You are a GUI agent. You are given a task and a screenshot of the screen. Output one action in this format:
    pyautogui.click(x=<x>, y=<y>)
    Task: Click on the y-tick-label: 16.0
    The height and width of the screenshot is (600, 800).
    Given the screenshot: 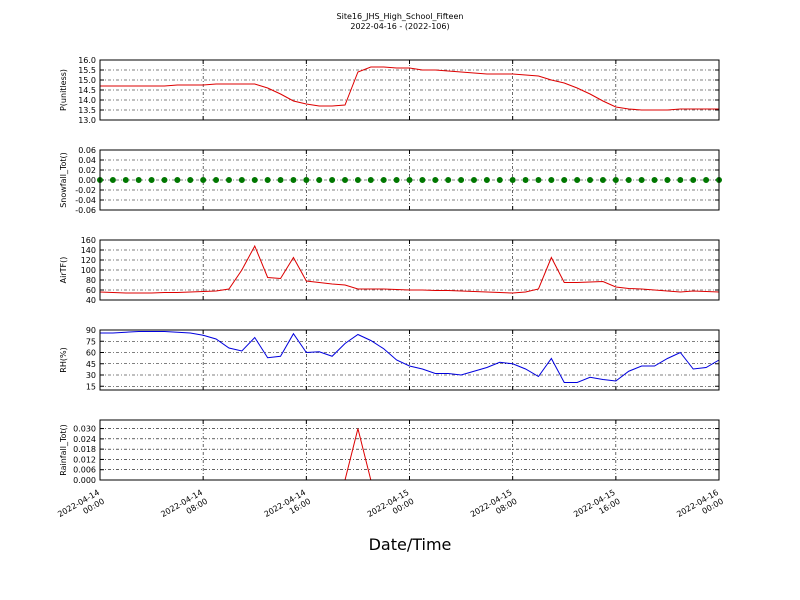 What is the action you would take?
    pyautogui.click(x=87, y=60)
    